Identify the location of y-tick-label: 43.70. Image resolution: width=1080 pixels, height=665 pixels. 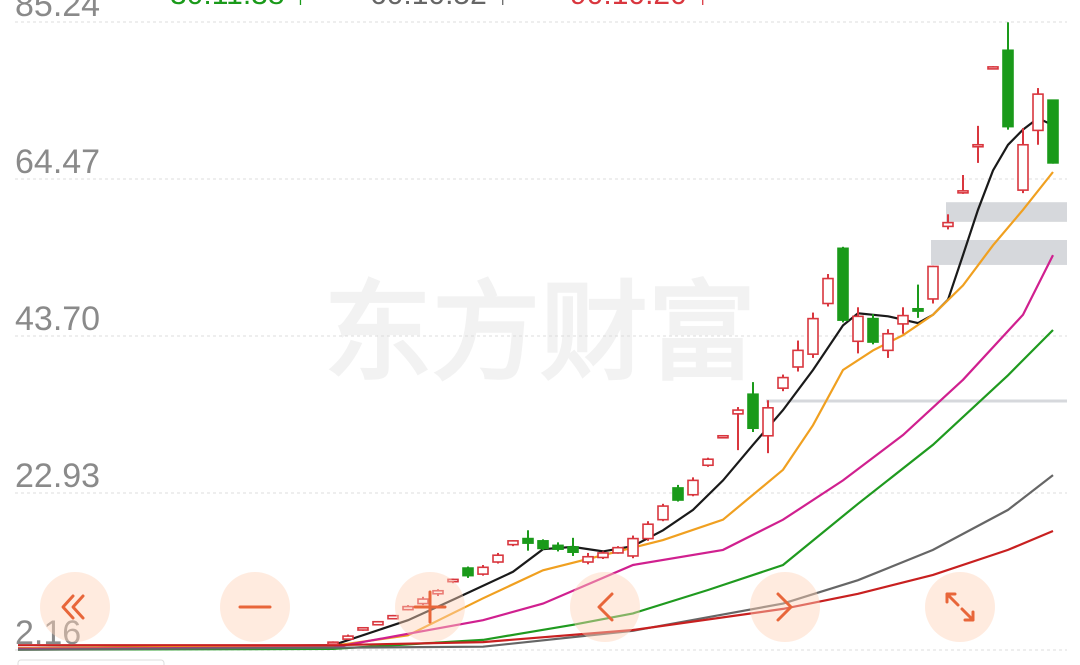
(57, 319).